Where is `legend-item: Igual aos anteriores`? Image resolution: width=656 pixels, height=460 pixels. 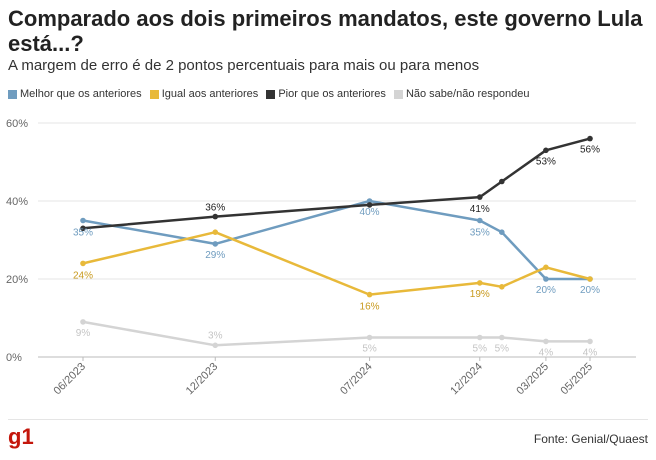
legend-item: Igual aos anteriores is located at coordinates (204, 94).